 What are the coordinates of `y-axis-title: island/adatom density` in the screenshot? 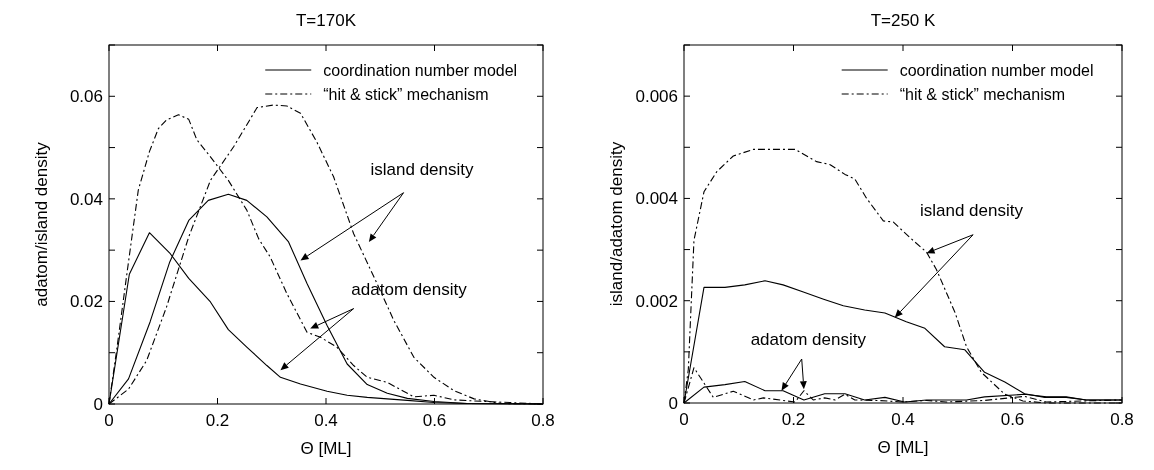 It's located at (616, 224).